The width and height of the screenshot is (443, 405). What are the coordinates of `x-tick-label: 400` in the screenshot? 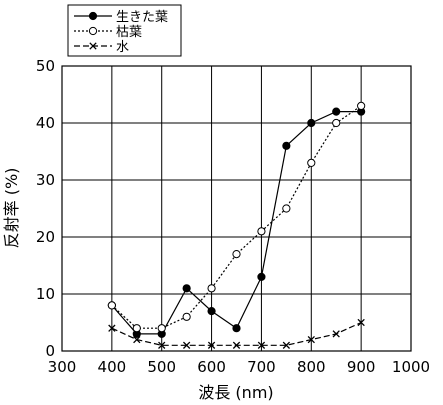 It's located at (112, 367).